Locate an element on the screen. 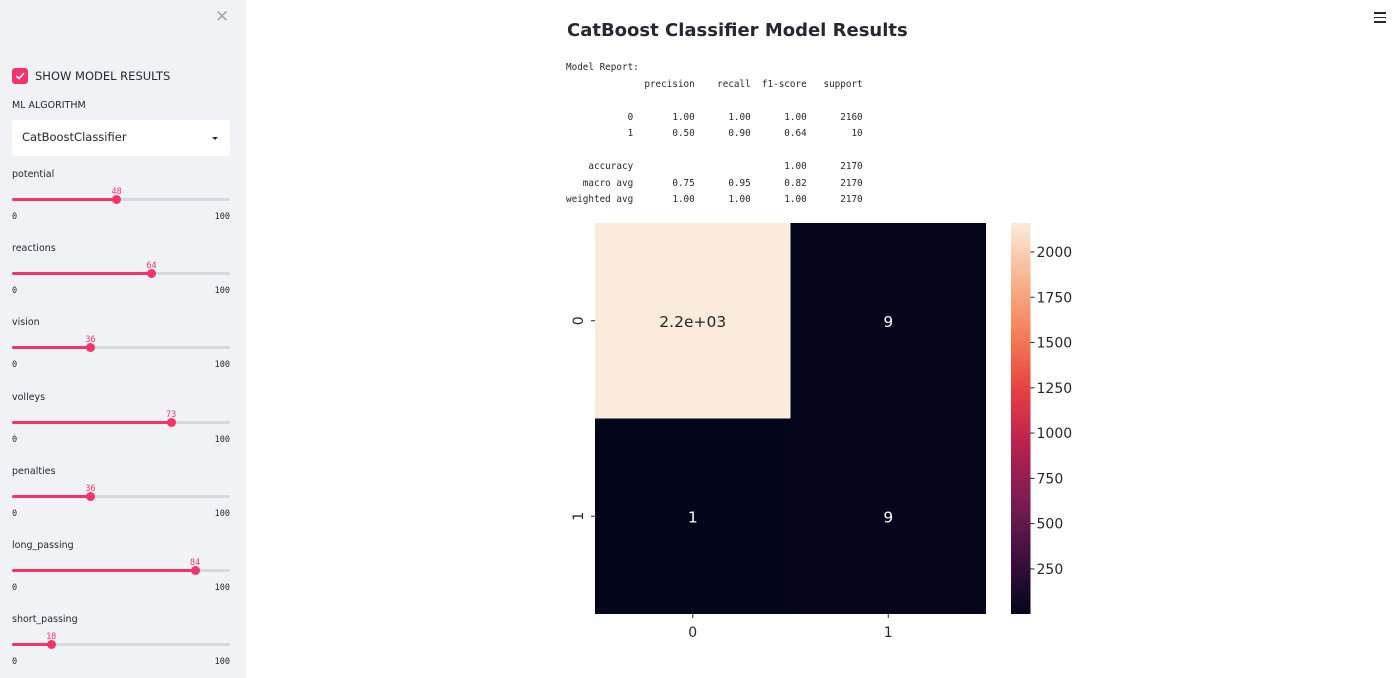 This screenshot has width=1400, height=678. report-line: accuracy 1.00 2170 is located at coordinates (714, 166).